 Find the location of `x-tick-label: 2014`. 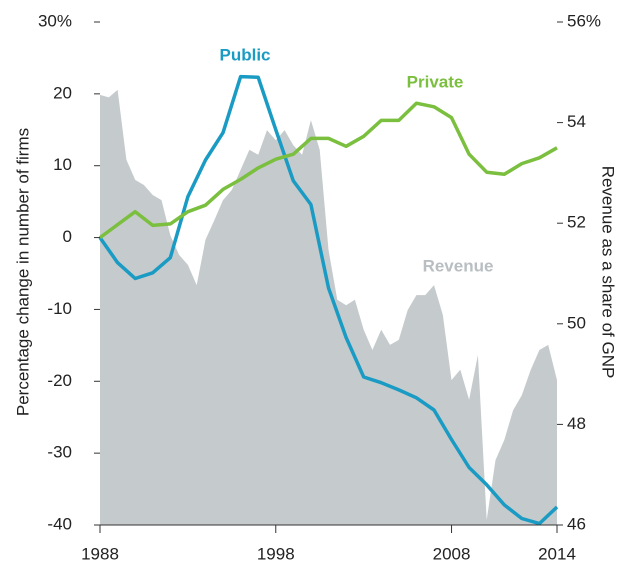

x-tick-label: 2014 is located at coordinates (557, 553).